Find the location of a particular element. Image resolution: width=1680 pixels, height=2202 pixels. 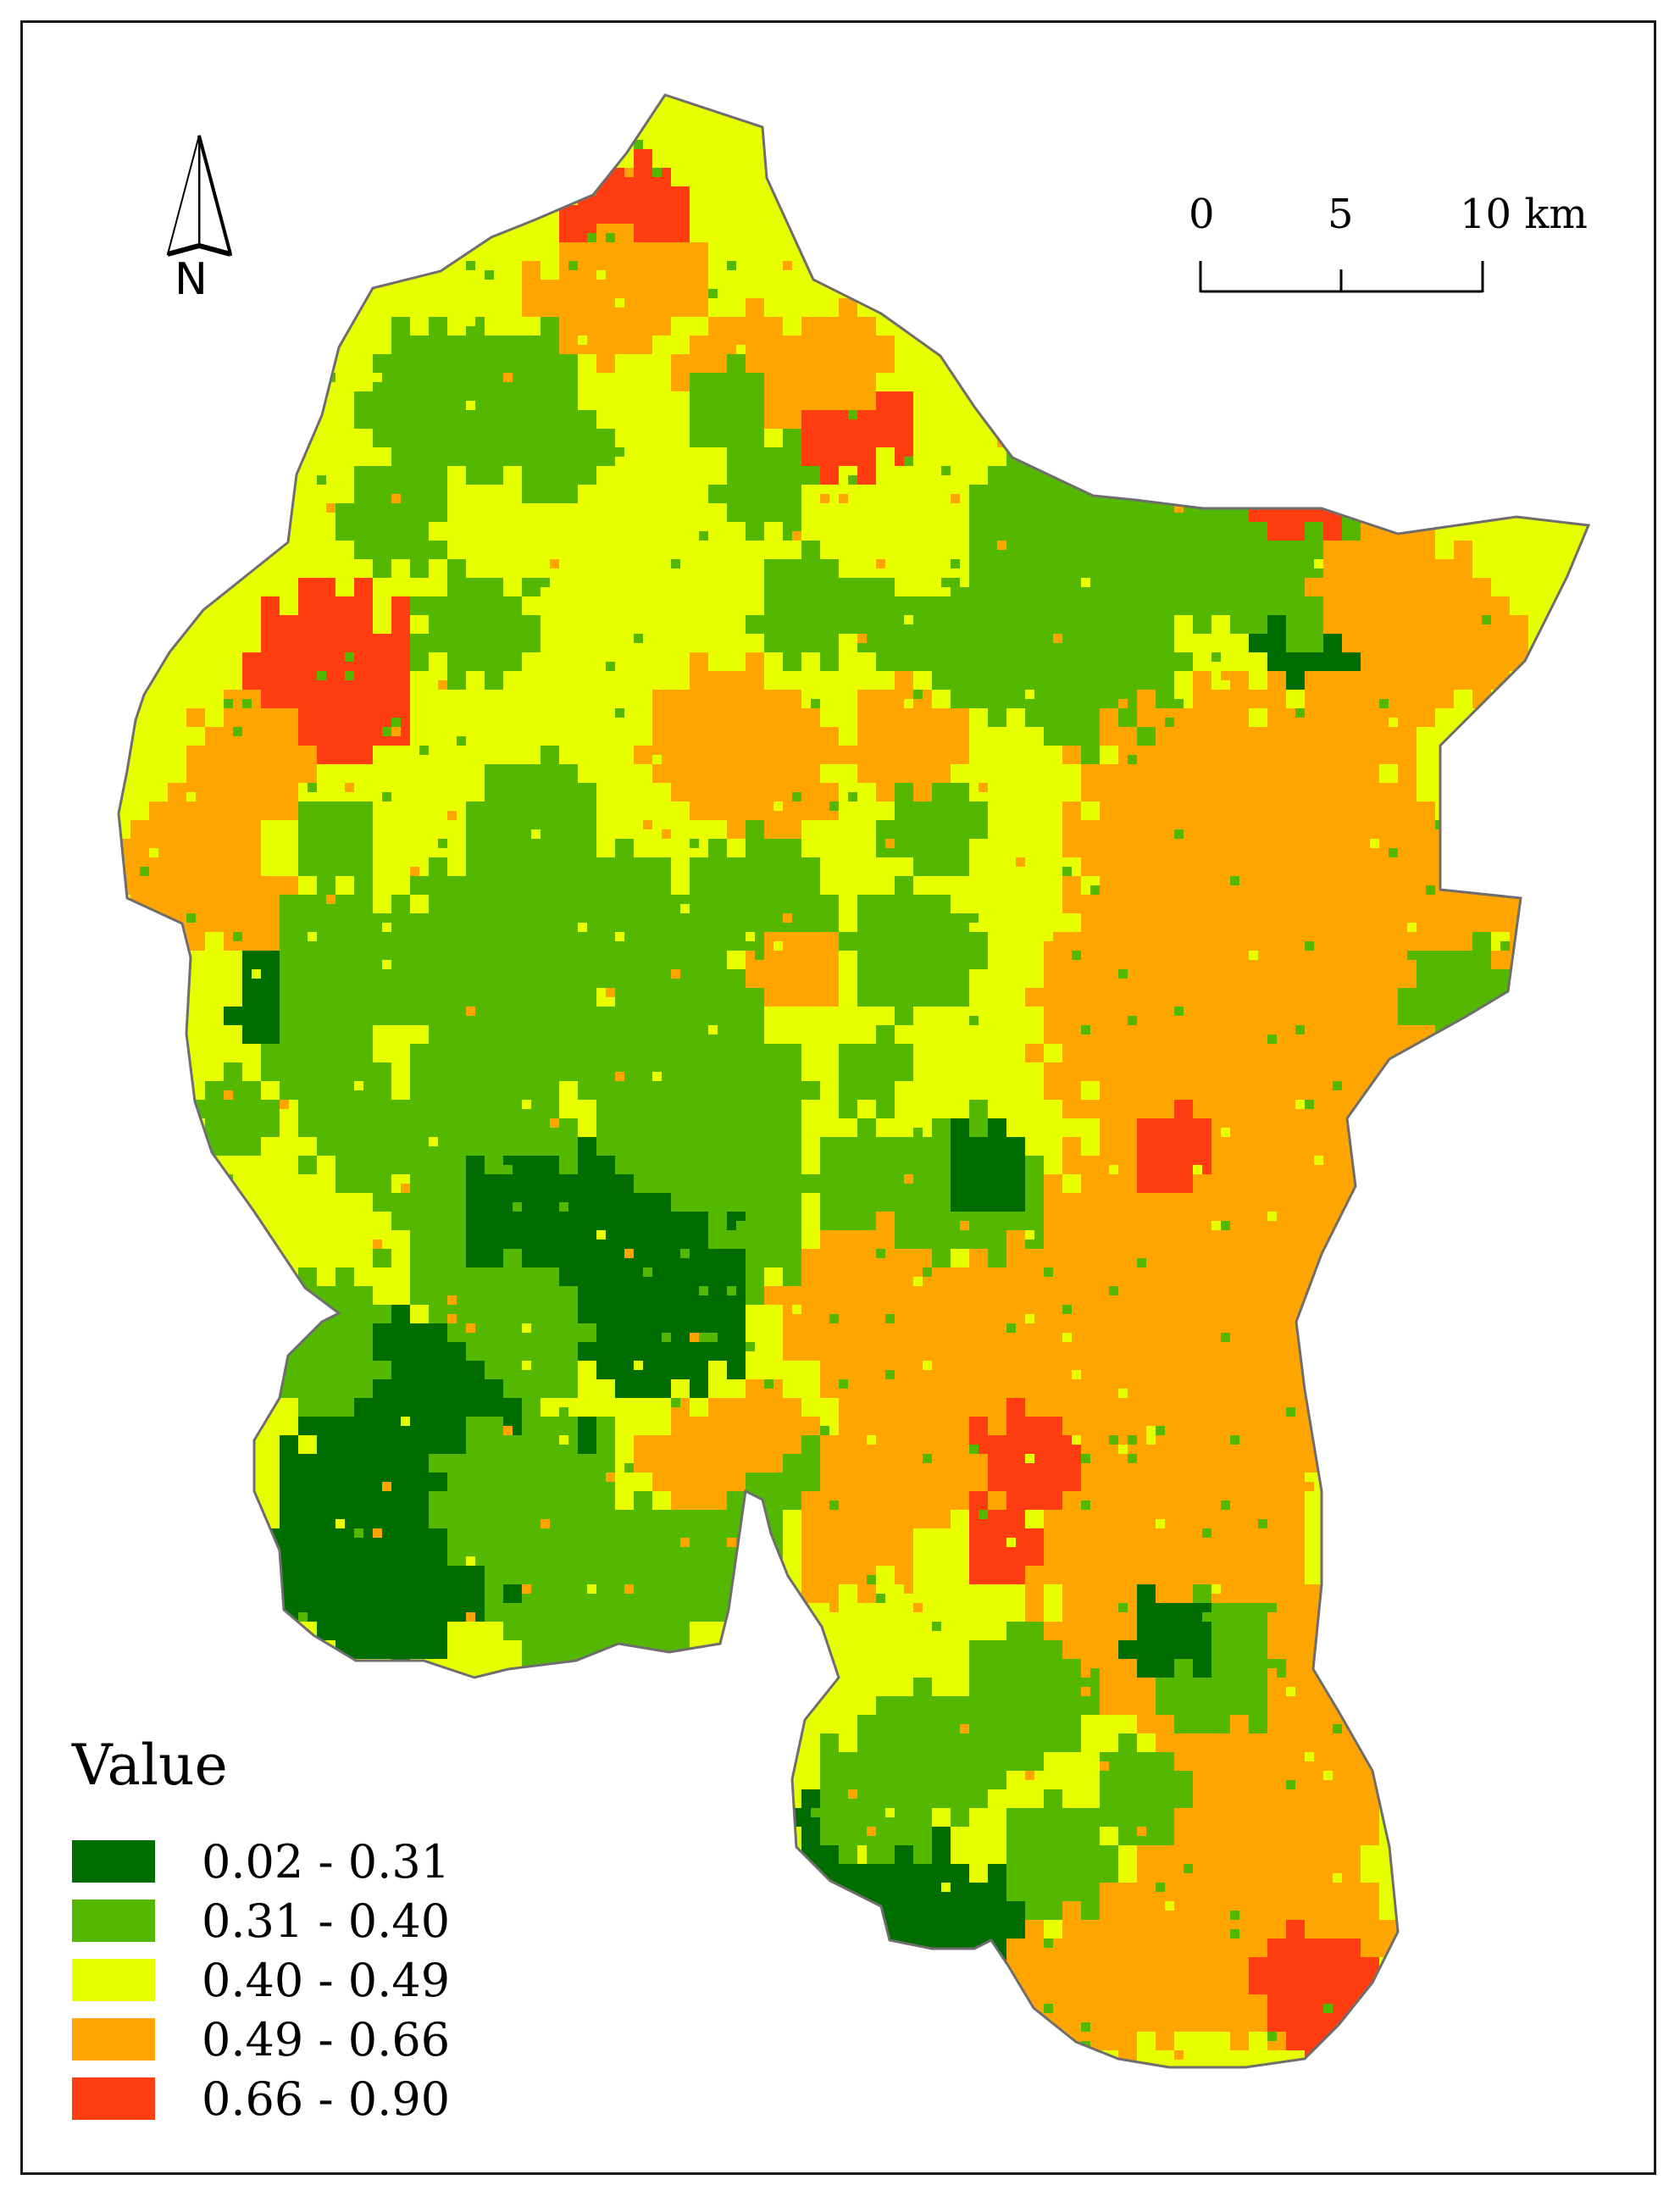

legend-title: Value is located at coordinates (150, 1765).